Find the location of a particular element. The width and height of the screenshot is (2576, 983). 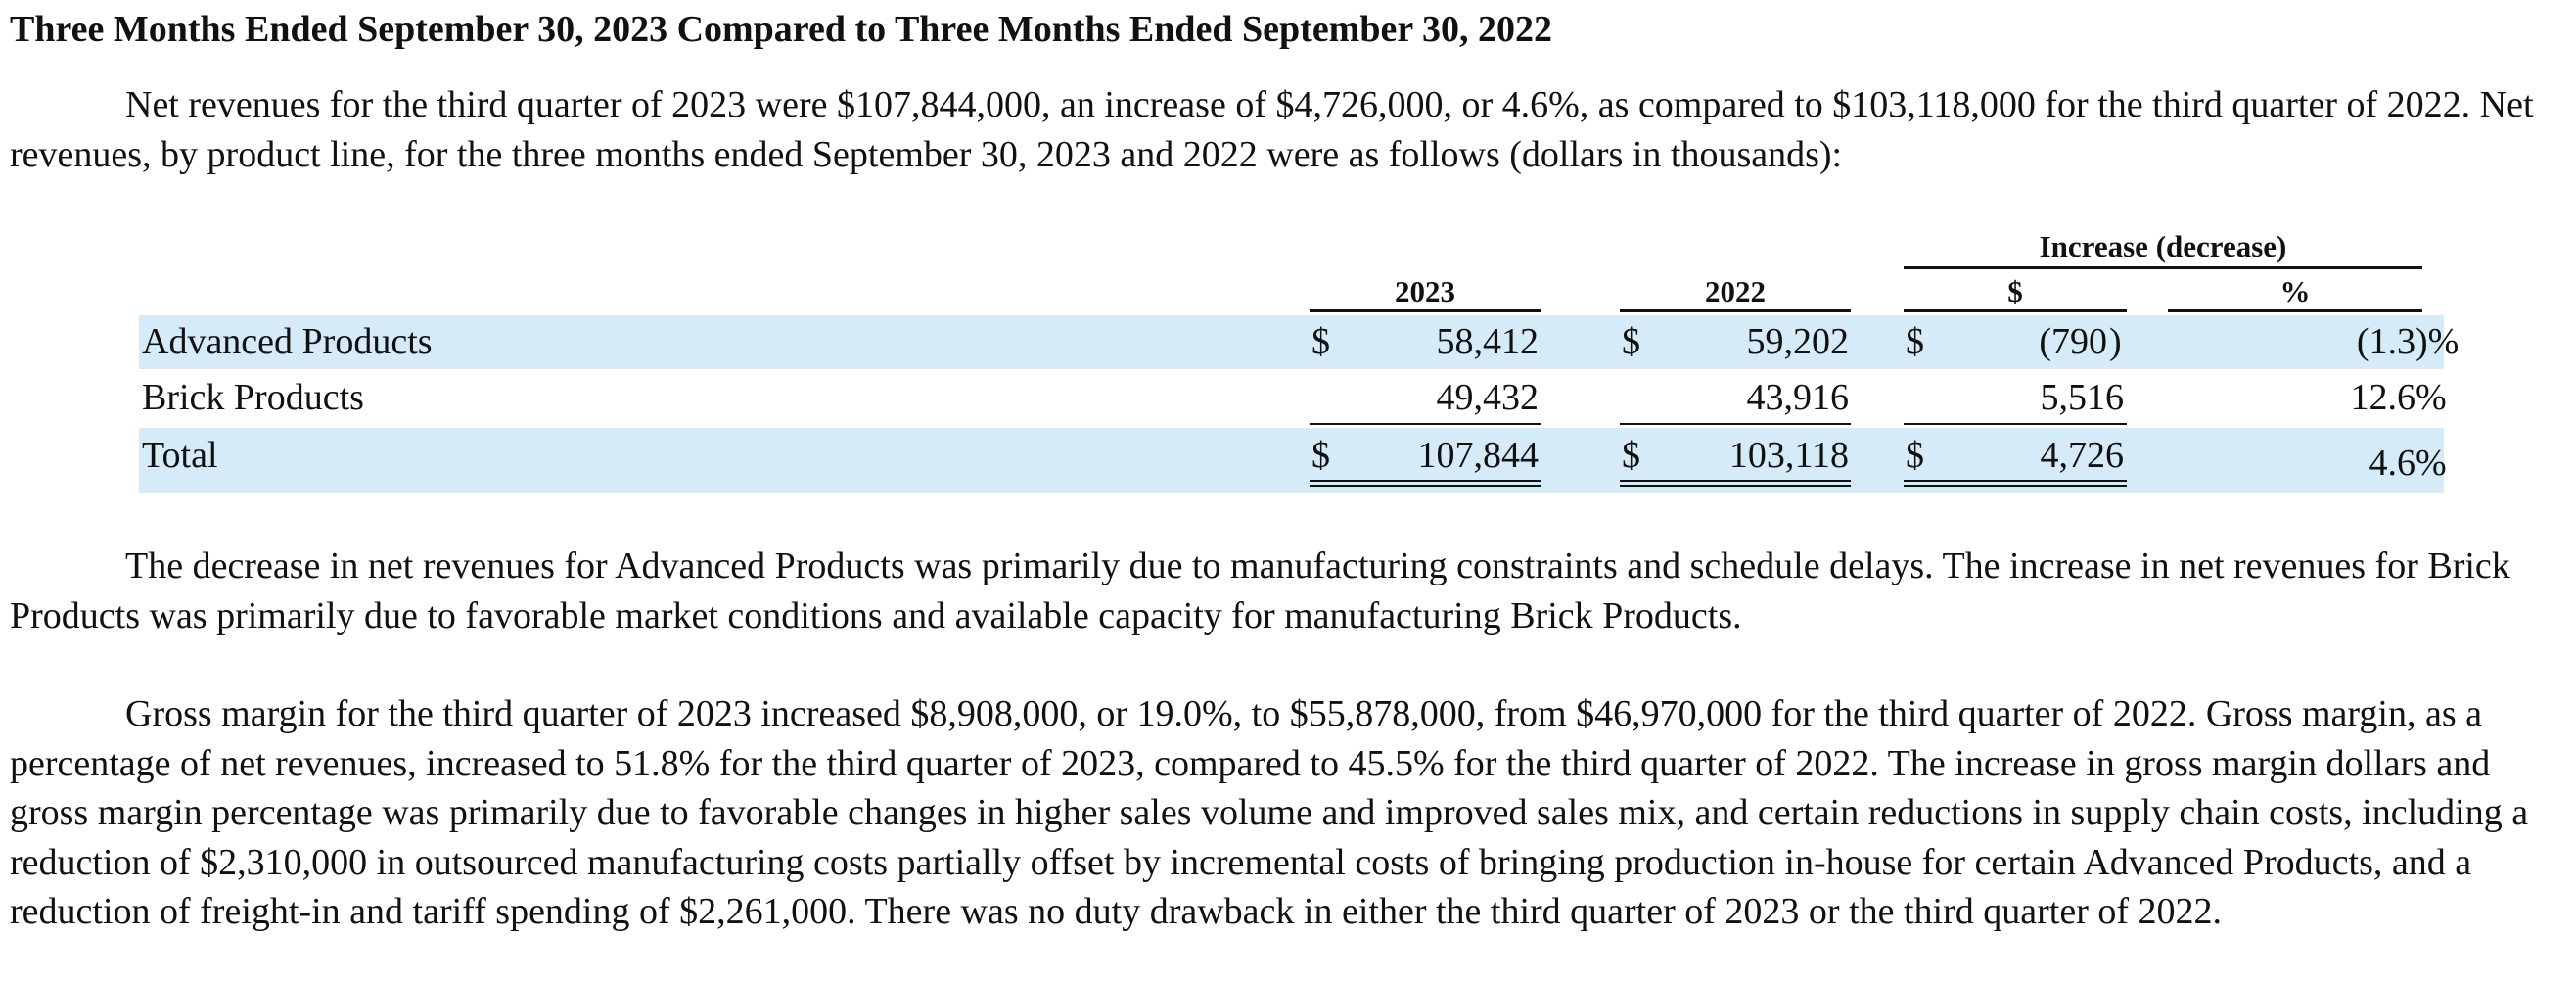

header-rule-2023 is located at coordinates (1425, 310).